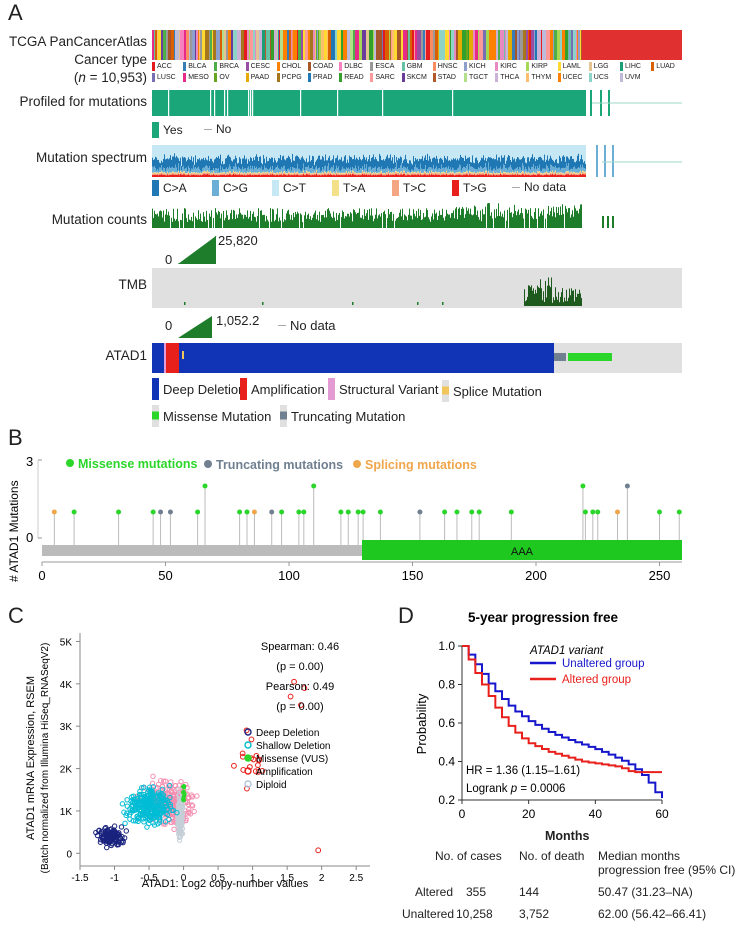  I want to click on cancer-type-swatch, so click(278, 77).